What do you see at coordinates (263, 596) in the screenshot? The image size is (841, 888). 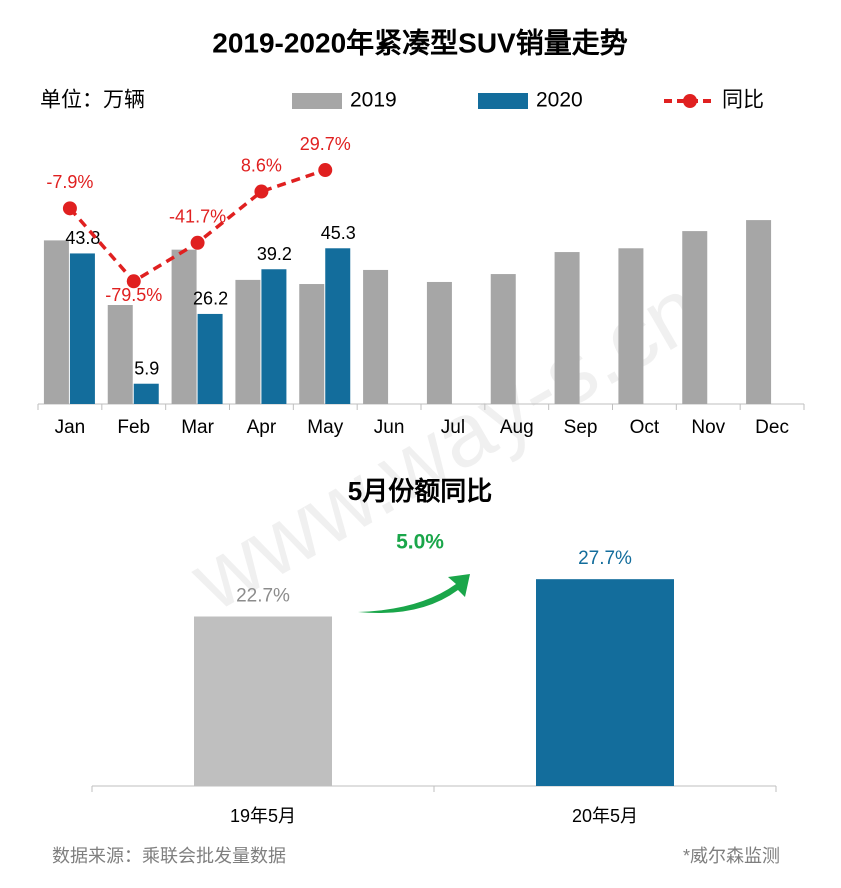 I see `data-label: 22.7%` at bounding box center [263, 596].